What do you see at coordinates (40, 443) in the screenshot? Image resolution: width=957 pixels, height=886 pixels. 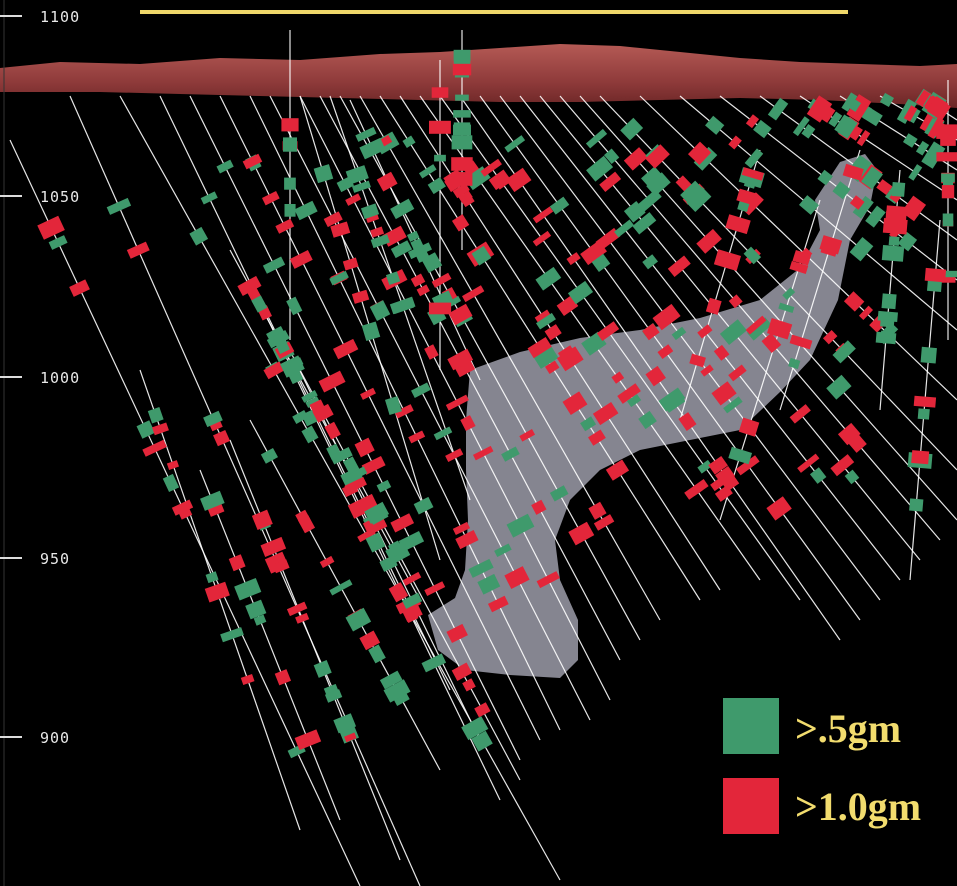 I see `y-axis: 1100 1050 1000 950 900` at bounding box center [40, 443].